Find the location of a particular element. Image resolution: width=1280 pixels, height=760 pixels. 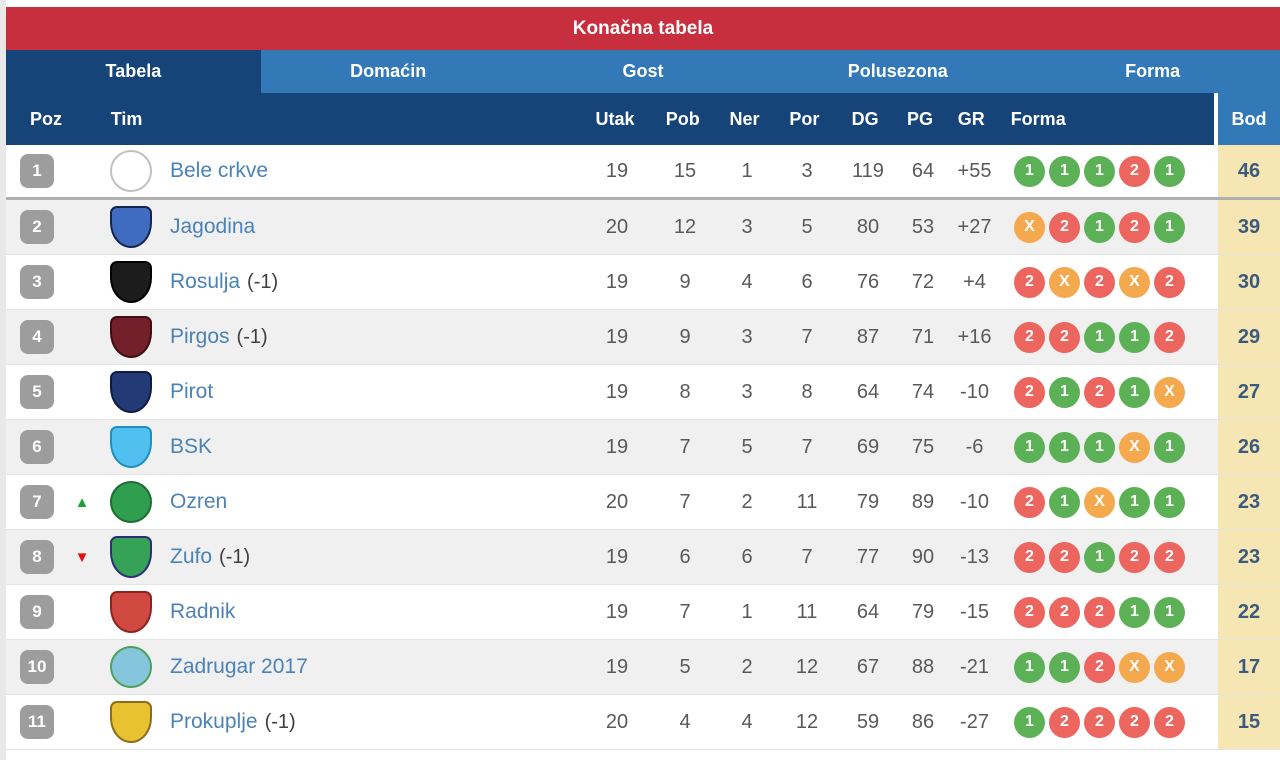

stat-gr: -10 is located at coordinates (974, 501).